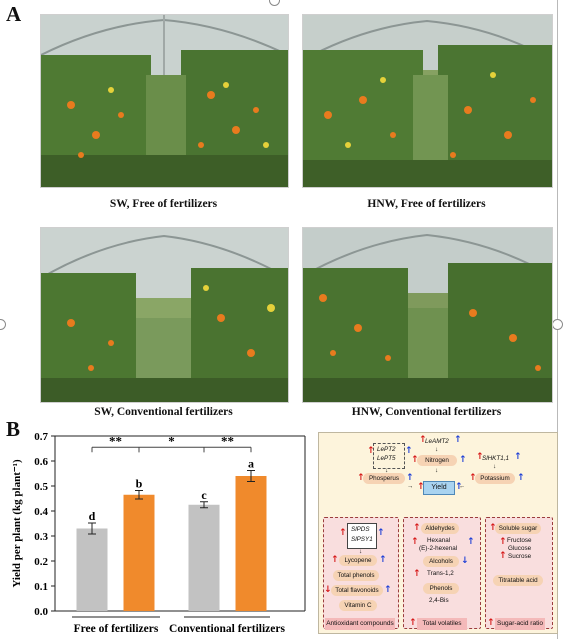 Image resolution: width=566 pixels, height=639 pixels. I want to click on node-phosphorus: Phosperus, so click(384, 478).